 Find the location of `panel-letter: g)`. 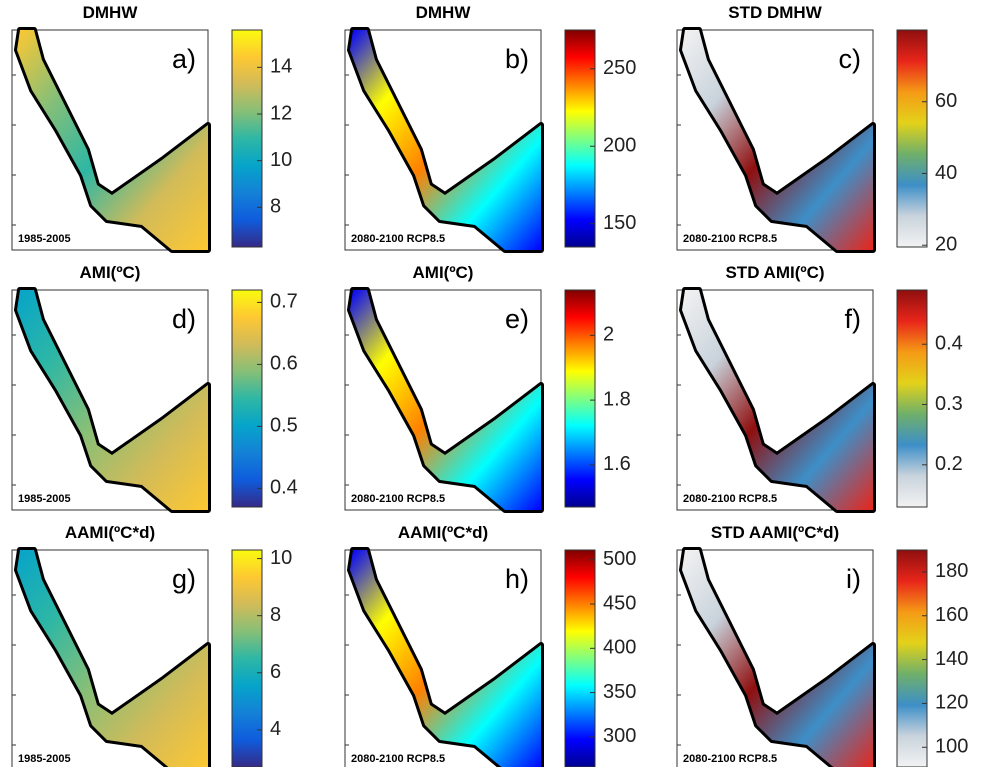

panel-letter: g) is located at coordinates (184, 579).